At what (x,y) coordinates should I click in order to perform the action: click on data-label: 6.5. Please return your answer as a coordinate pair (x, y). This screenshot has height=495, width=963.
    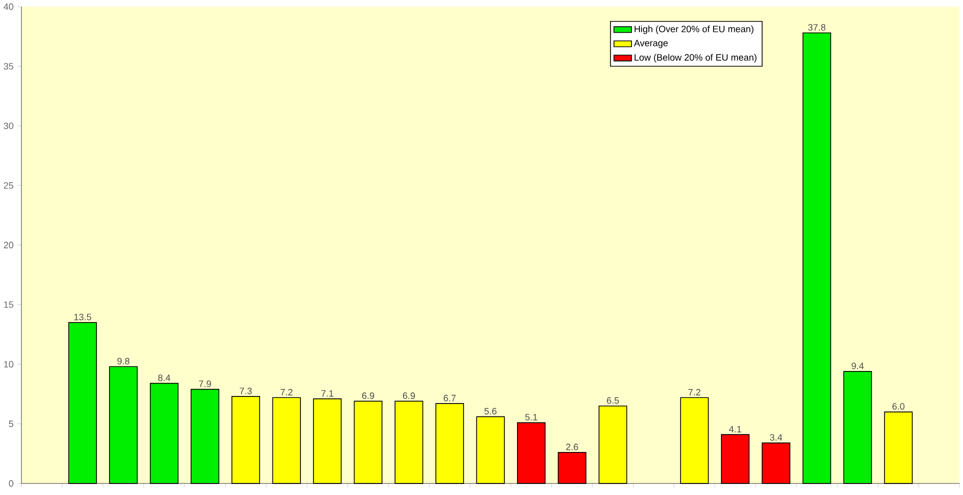
    Looking at the image, I should click on (612, 400).